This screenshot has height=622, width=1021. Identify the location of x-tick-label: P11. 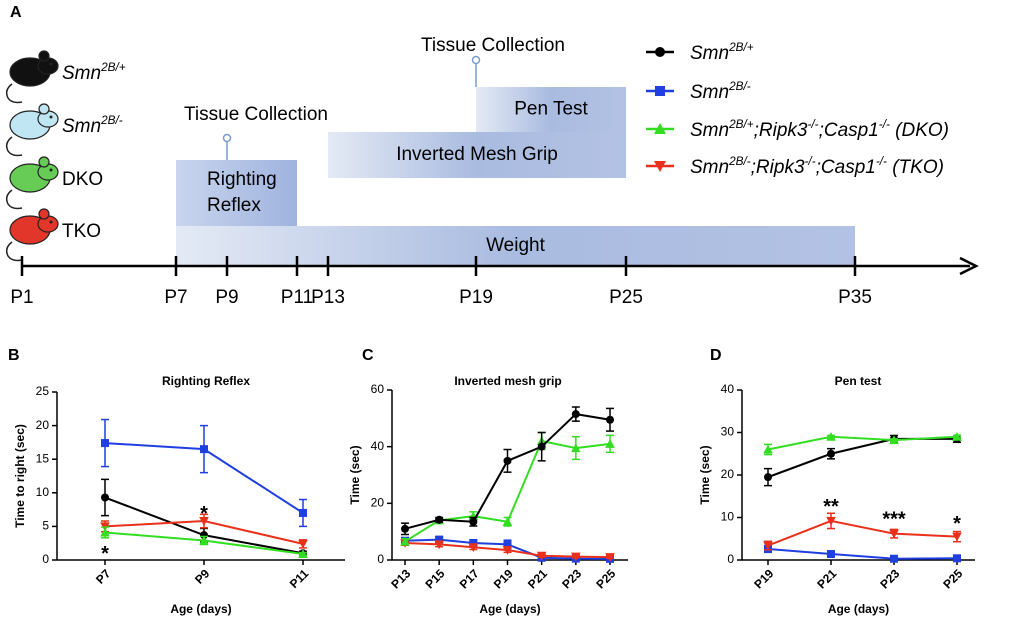
(299, 578).